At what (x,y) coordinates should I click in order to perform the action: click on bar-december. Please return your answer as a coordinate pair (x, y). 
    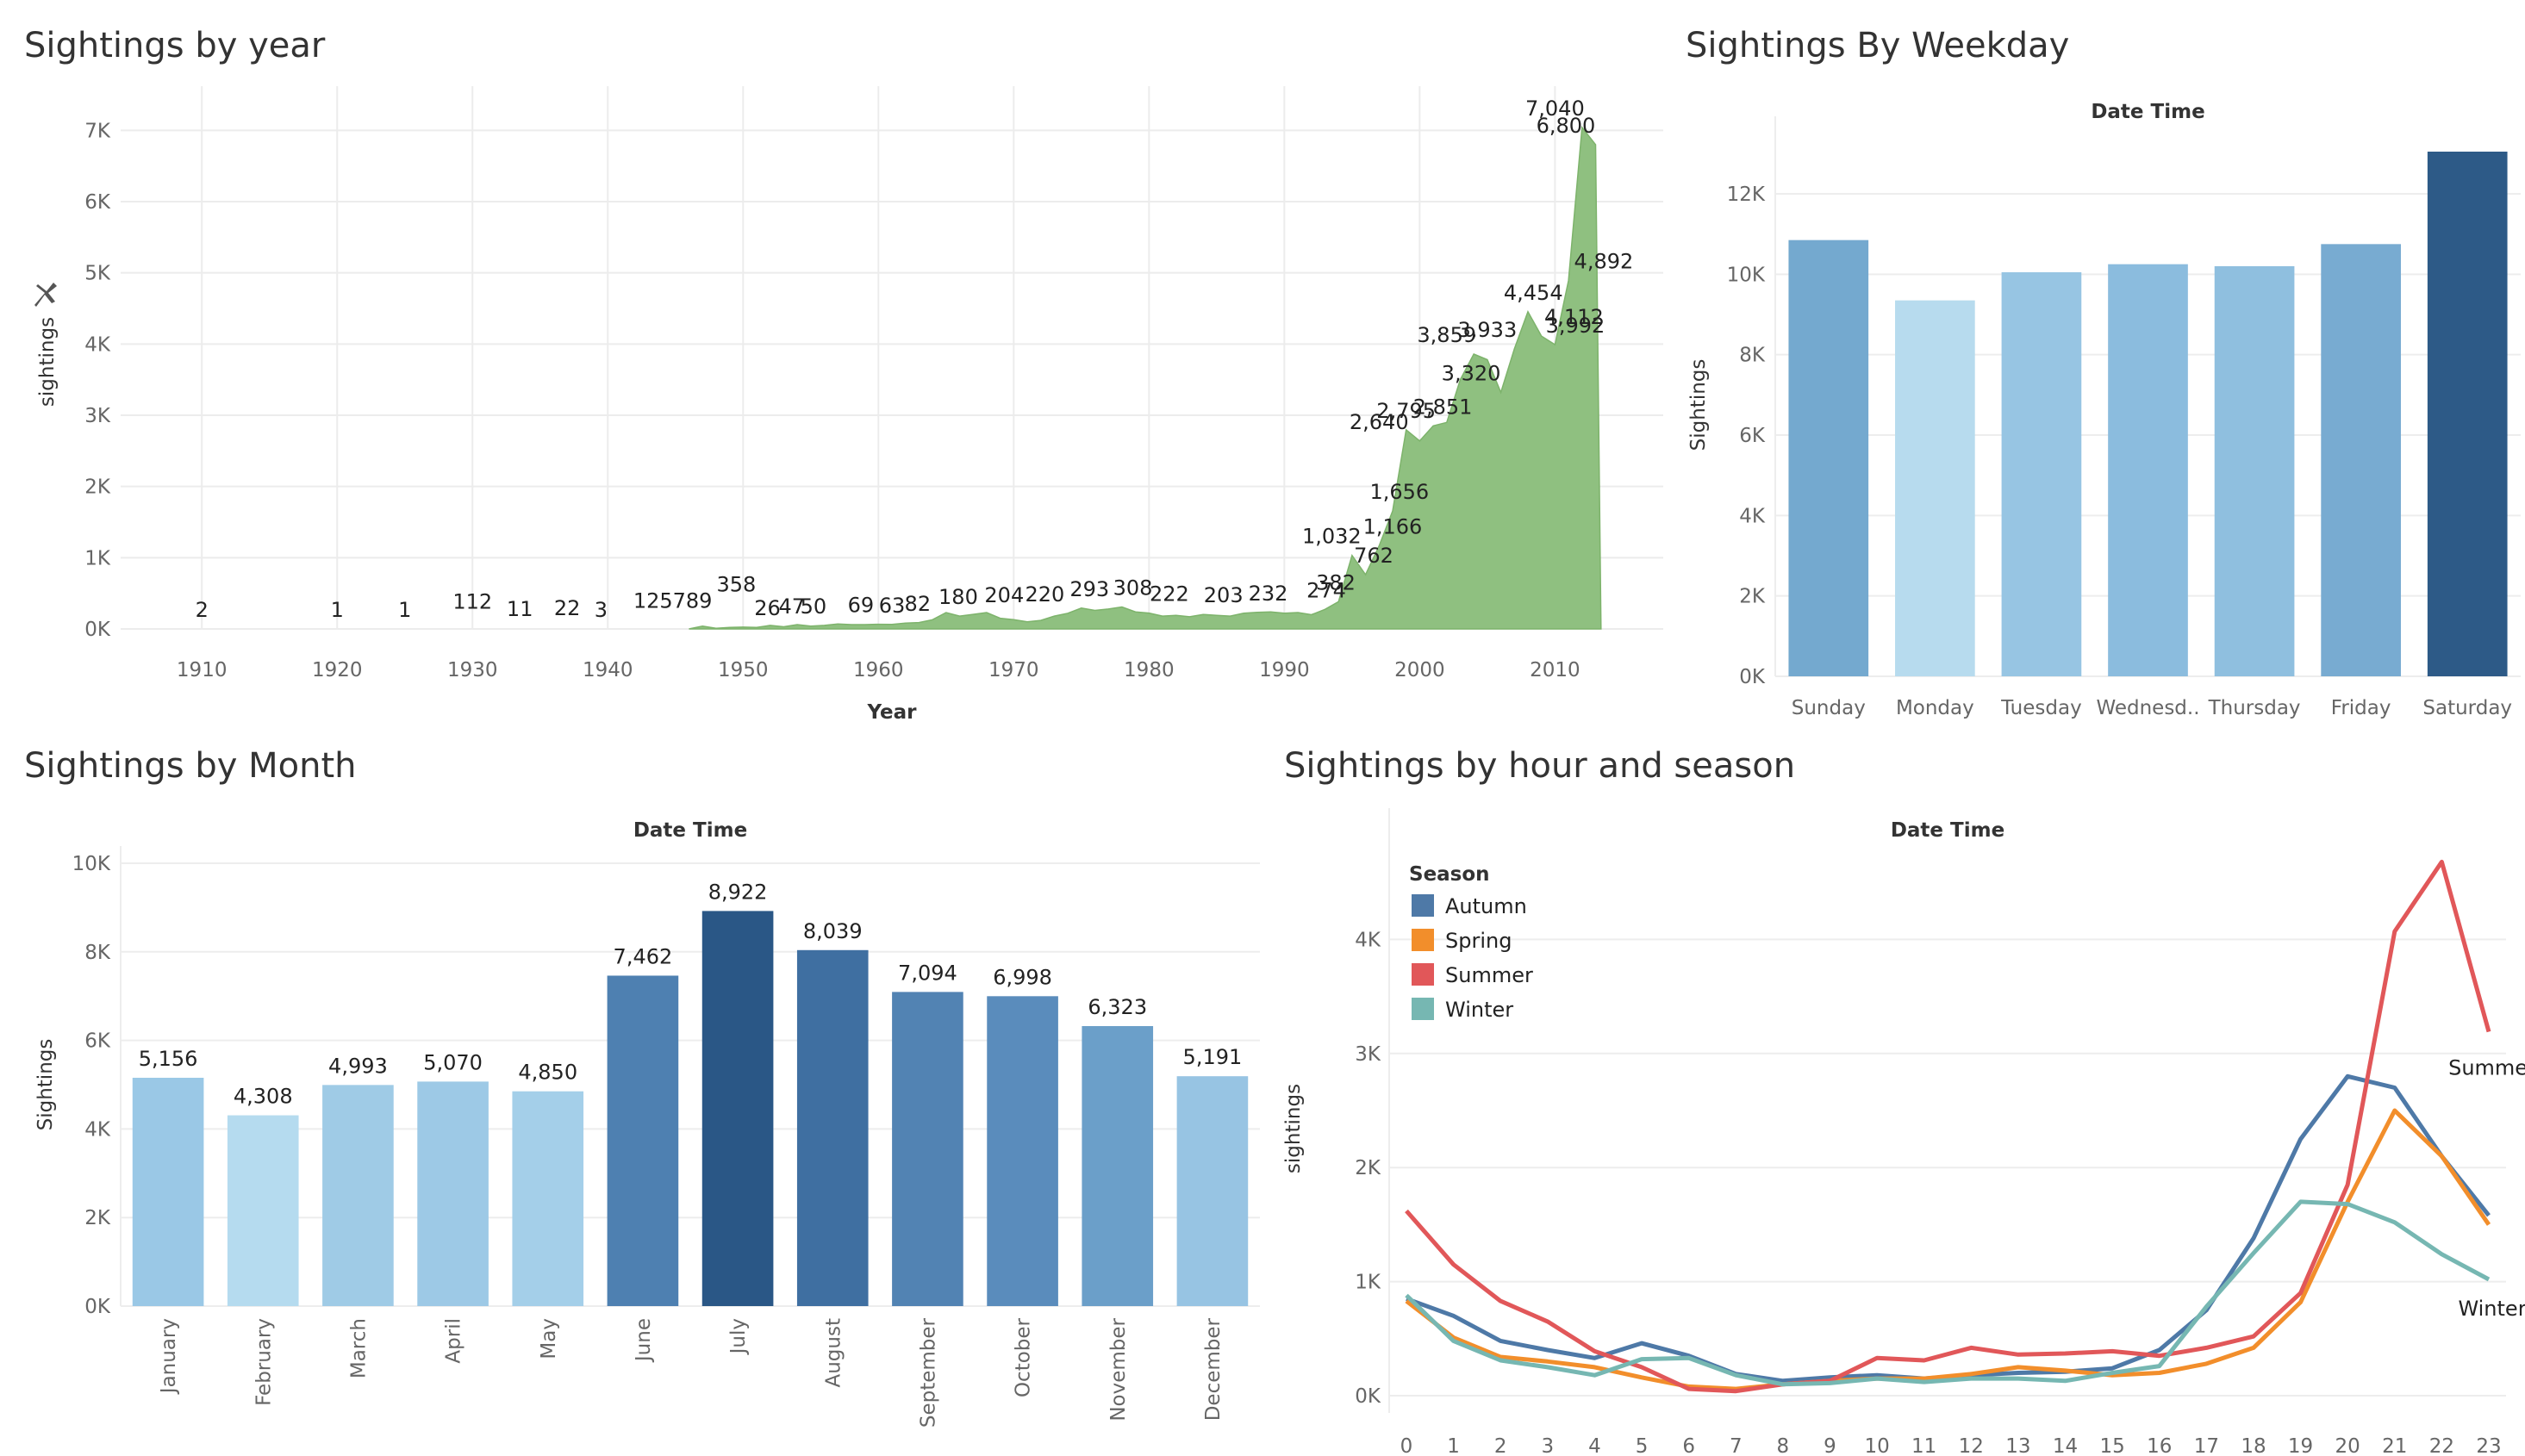
    Looking at the image, I should click on (1212, 1191).